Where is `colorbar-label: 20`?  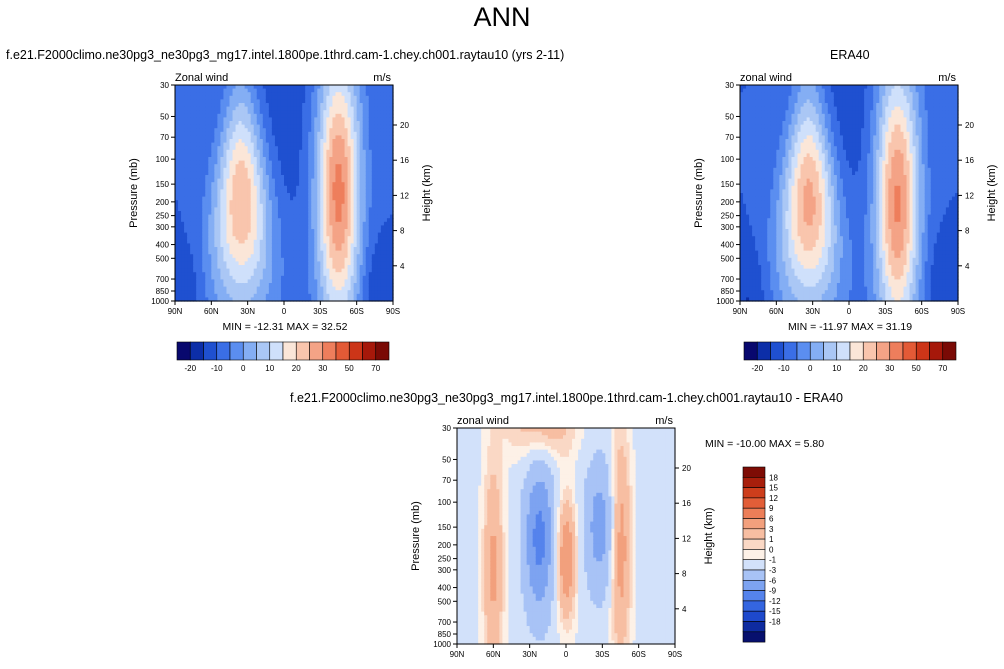
colorbar-label: 20 is located at coordinates (296, 368).